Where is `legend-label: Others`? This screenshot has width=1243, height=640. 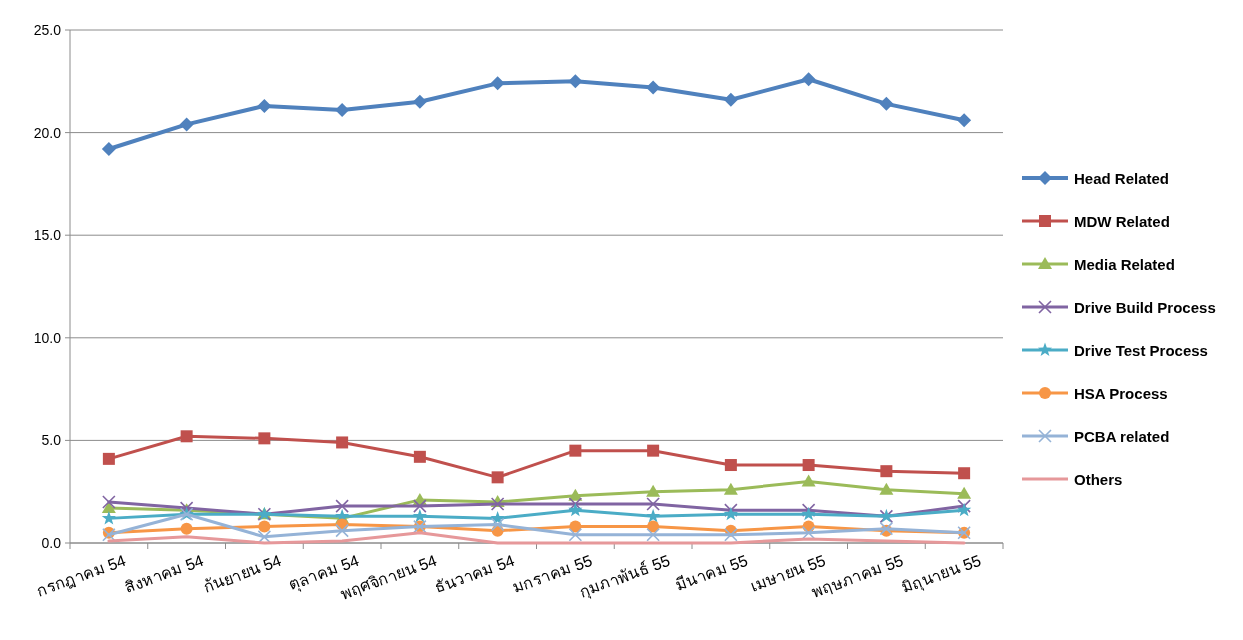 legend-label: Others is located at coordinates (1098, 479).